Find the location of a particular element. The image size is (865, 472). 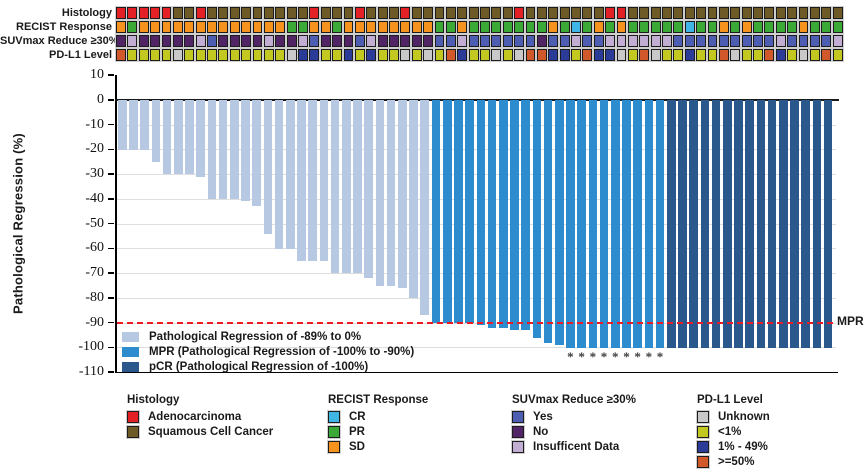

legend-item: Yes is located at coordinates (574, 416).